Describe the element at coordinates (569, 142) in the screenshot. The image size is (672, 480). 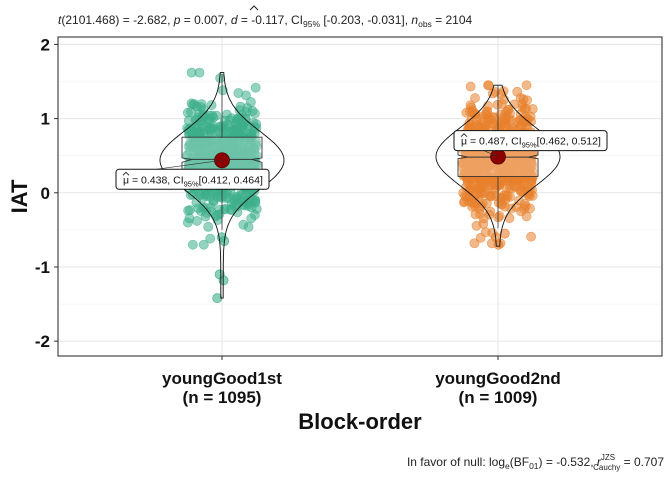
I see `mean-ci-text: [0.462, 0.512]` at that location.